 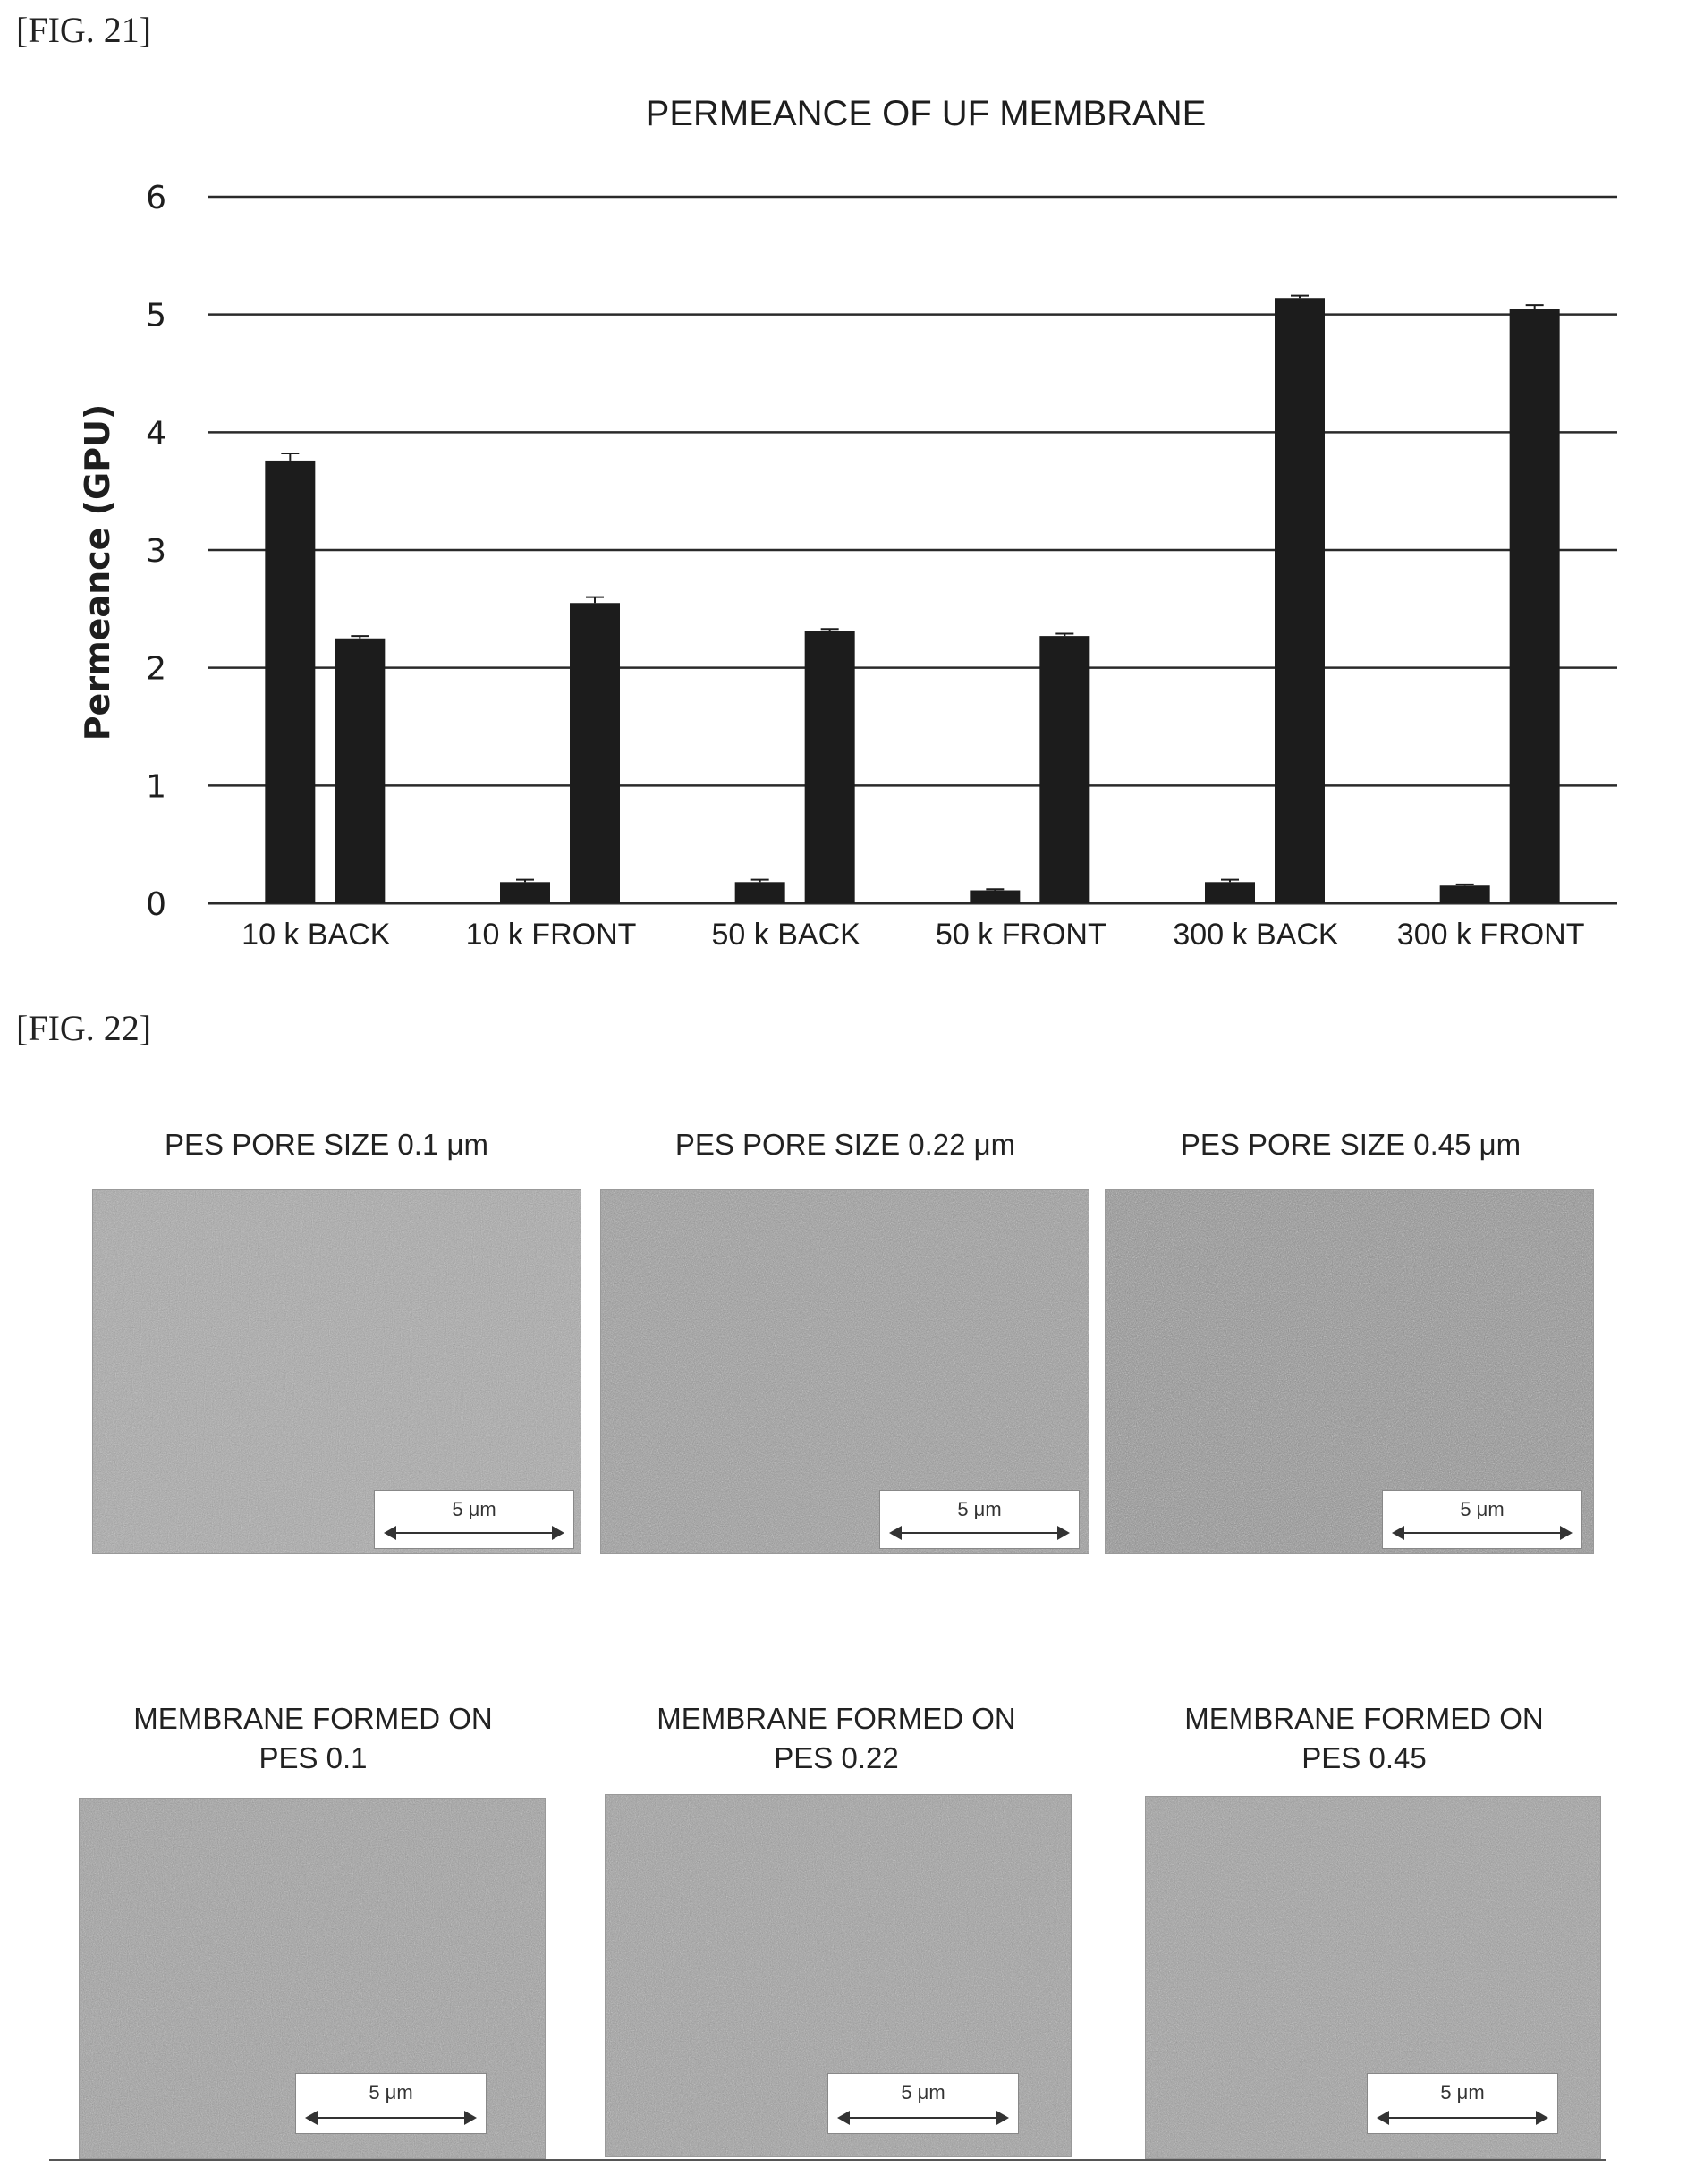 What do you see at coordinates (156, 669) in the screenshot?
I see `y-tick-label: 2` at bounding box center [156, 669].